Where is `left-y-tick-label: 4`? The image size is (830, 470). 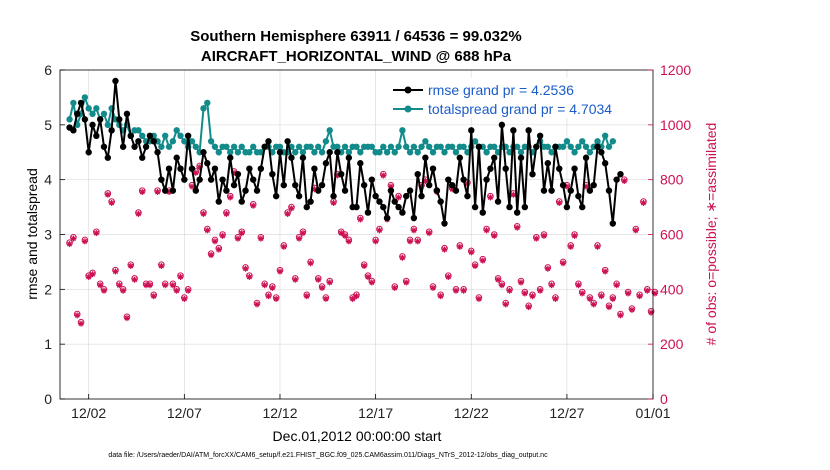
left-y-tick-label: 4 is located at coordinates (48, 180).